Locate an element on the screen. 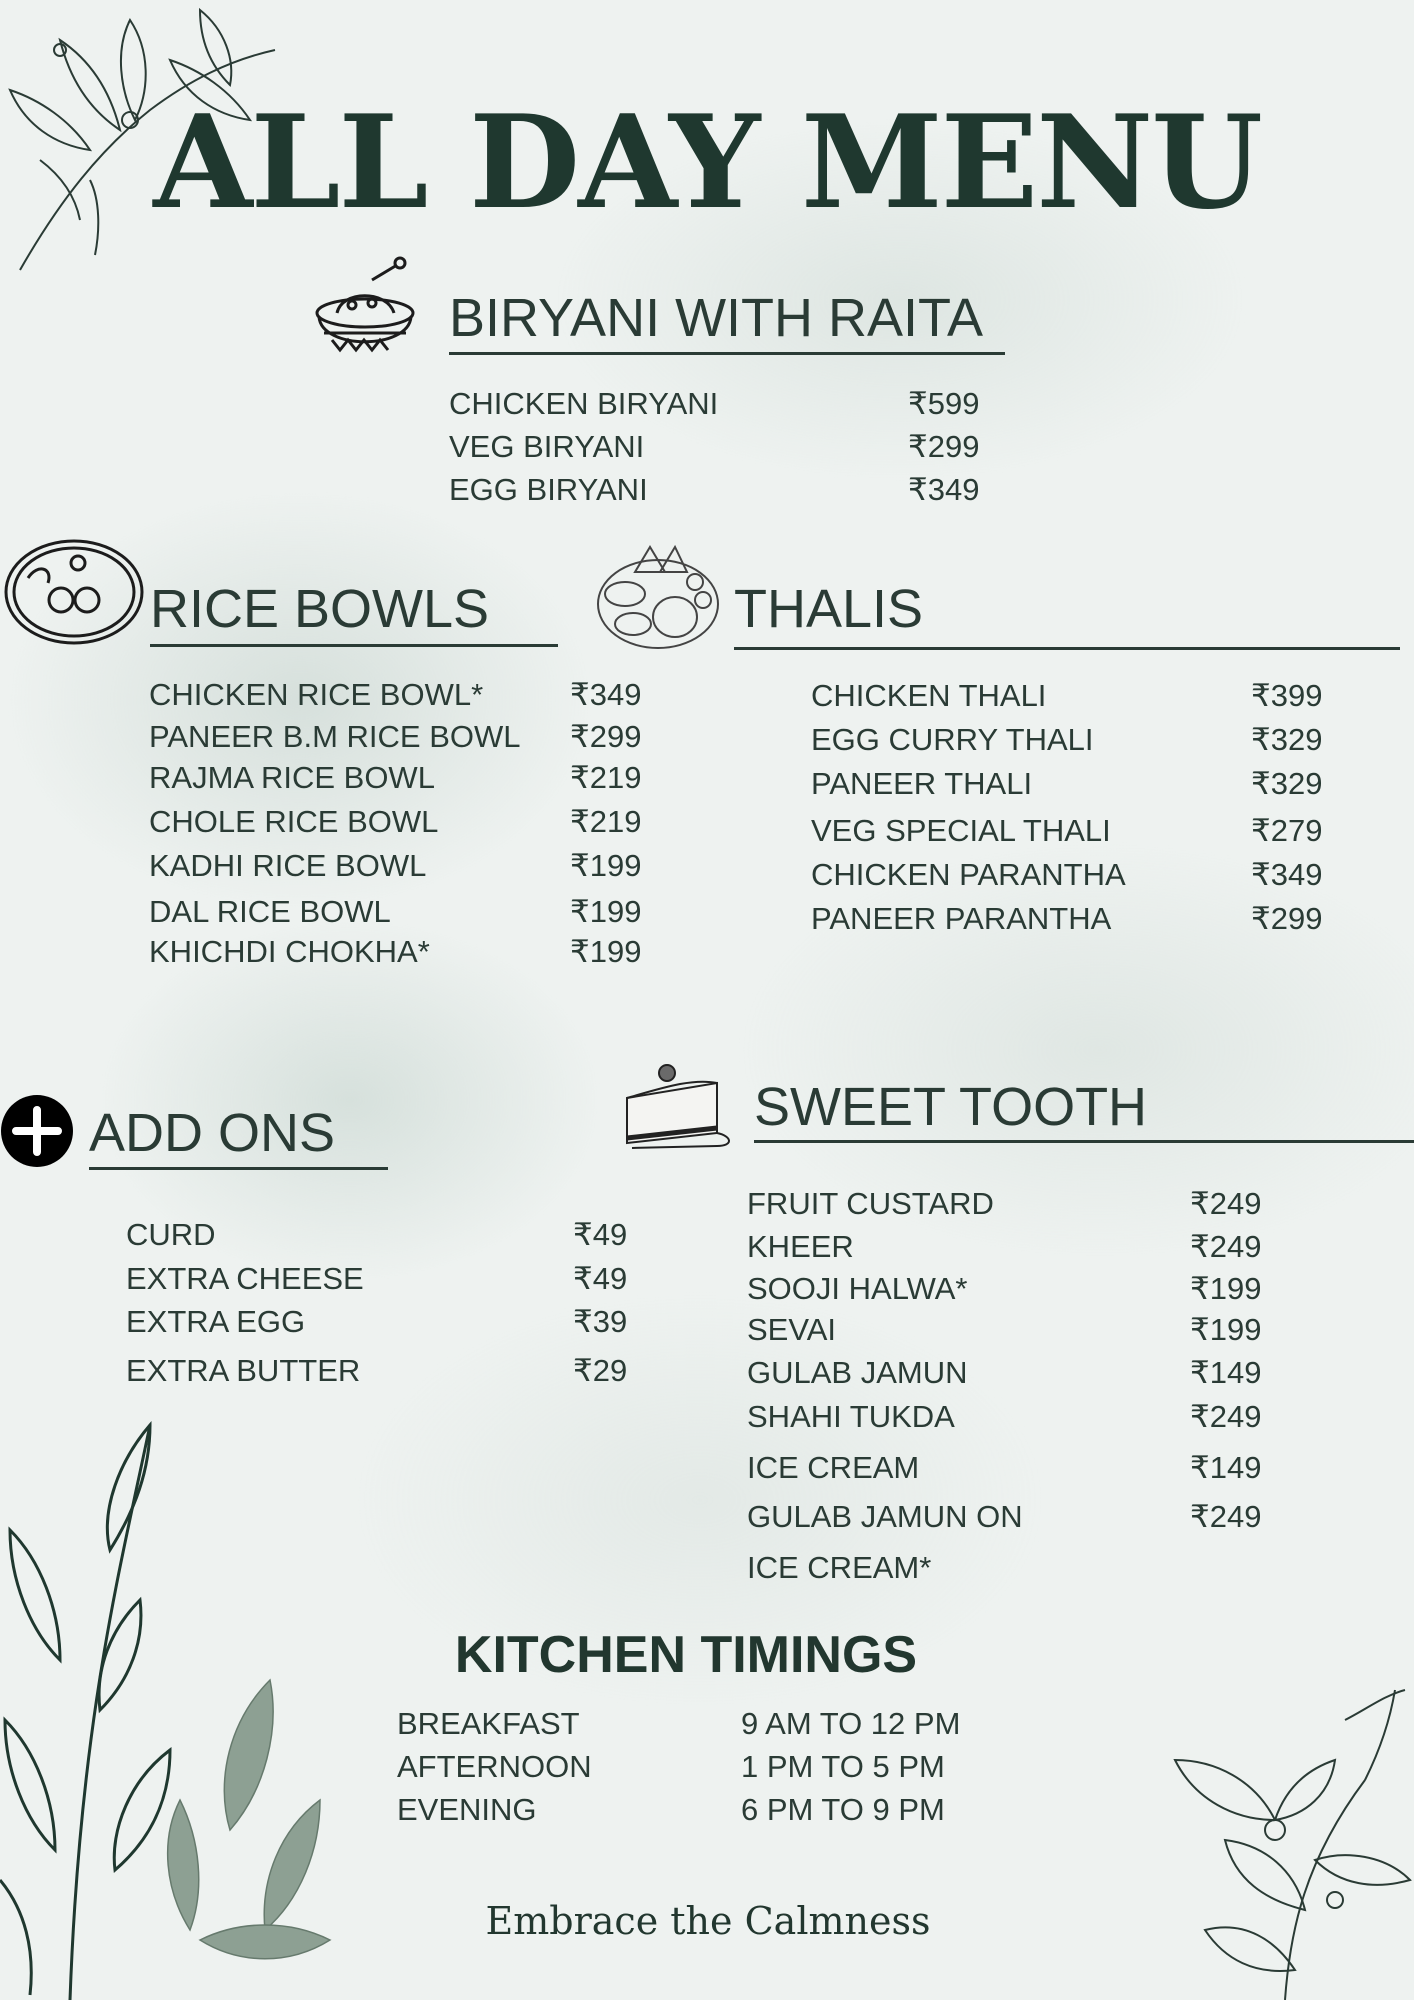 This screenshot has height=2000, width=1414. menu-item-name: PANEER THALI is located at coordinates (922, 783).